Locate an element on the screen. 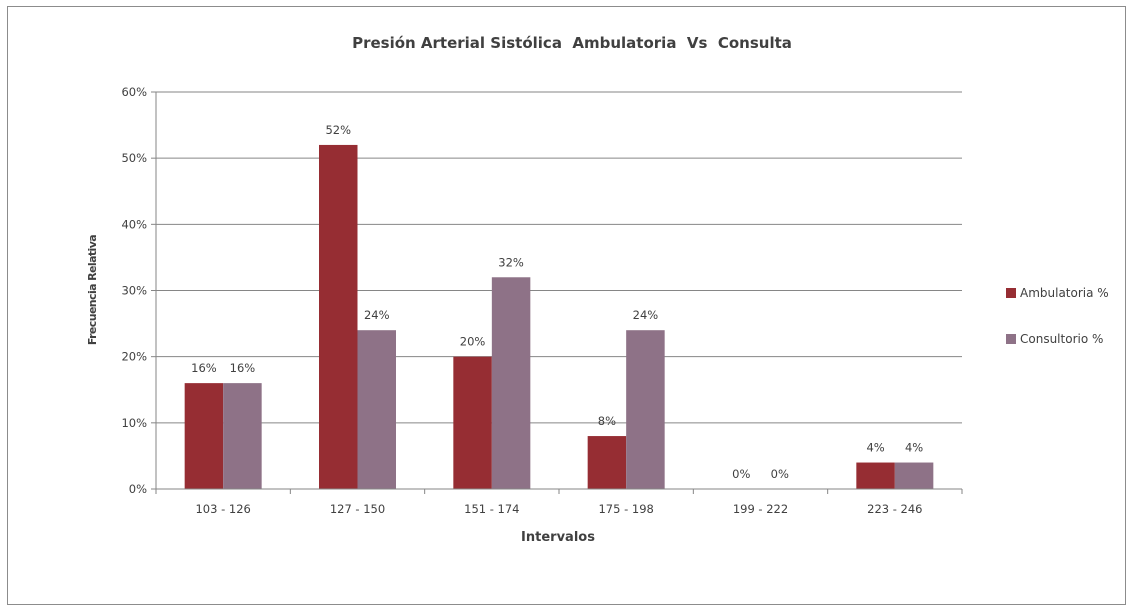  y-axis-title: Frecuencia Relativa is located at coordinates (92, 290).